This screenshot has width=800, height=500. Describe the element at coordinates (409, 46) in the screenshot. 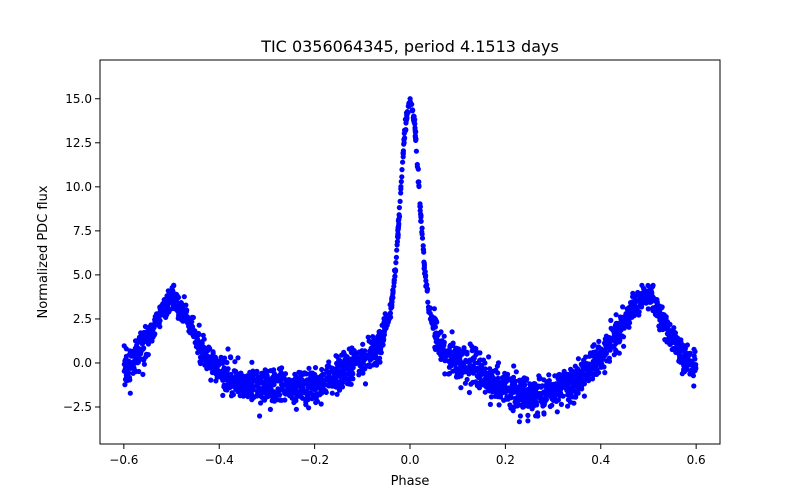

I see `chart-title: TIC 0356064345, period 4.1513 days` at that location.